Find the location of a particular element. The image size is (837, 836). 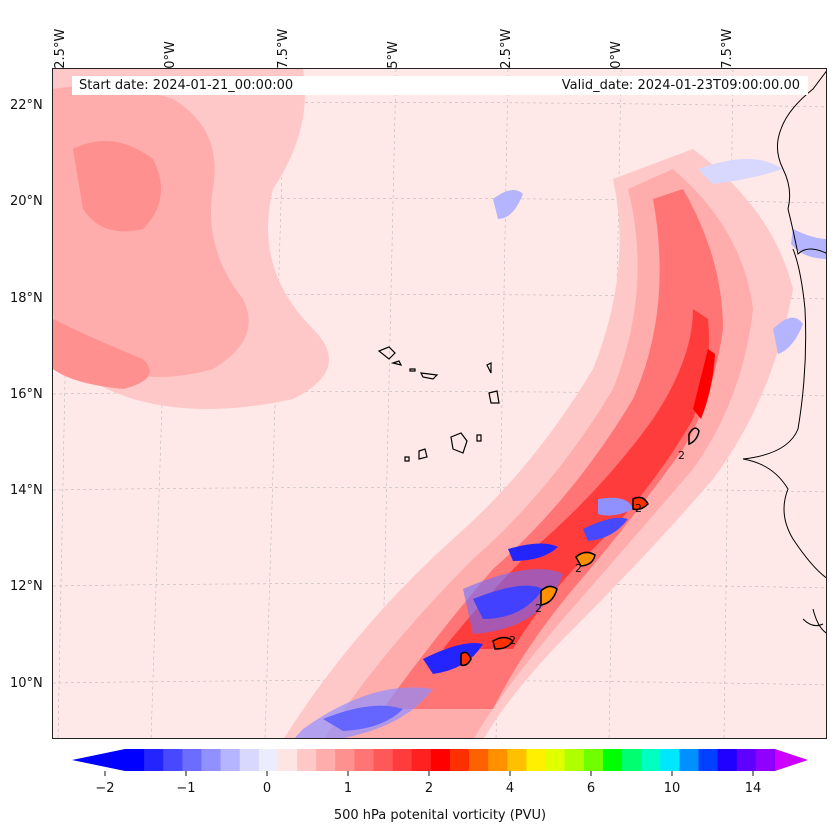

info-banner is located at coordinates (440, 85).